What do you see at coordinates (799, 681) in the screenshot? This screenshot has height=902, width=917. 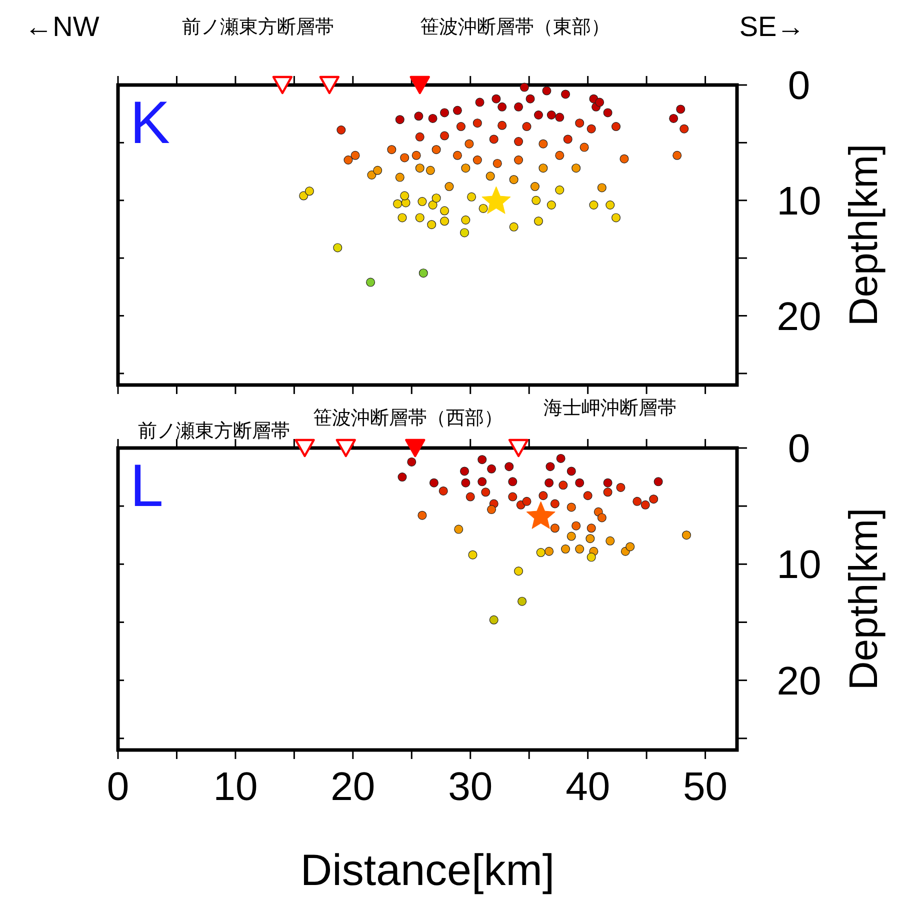 I see `y-tick-label: 20` at bounding box center [799, 681].